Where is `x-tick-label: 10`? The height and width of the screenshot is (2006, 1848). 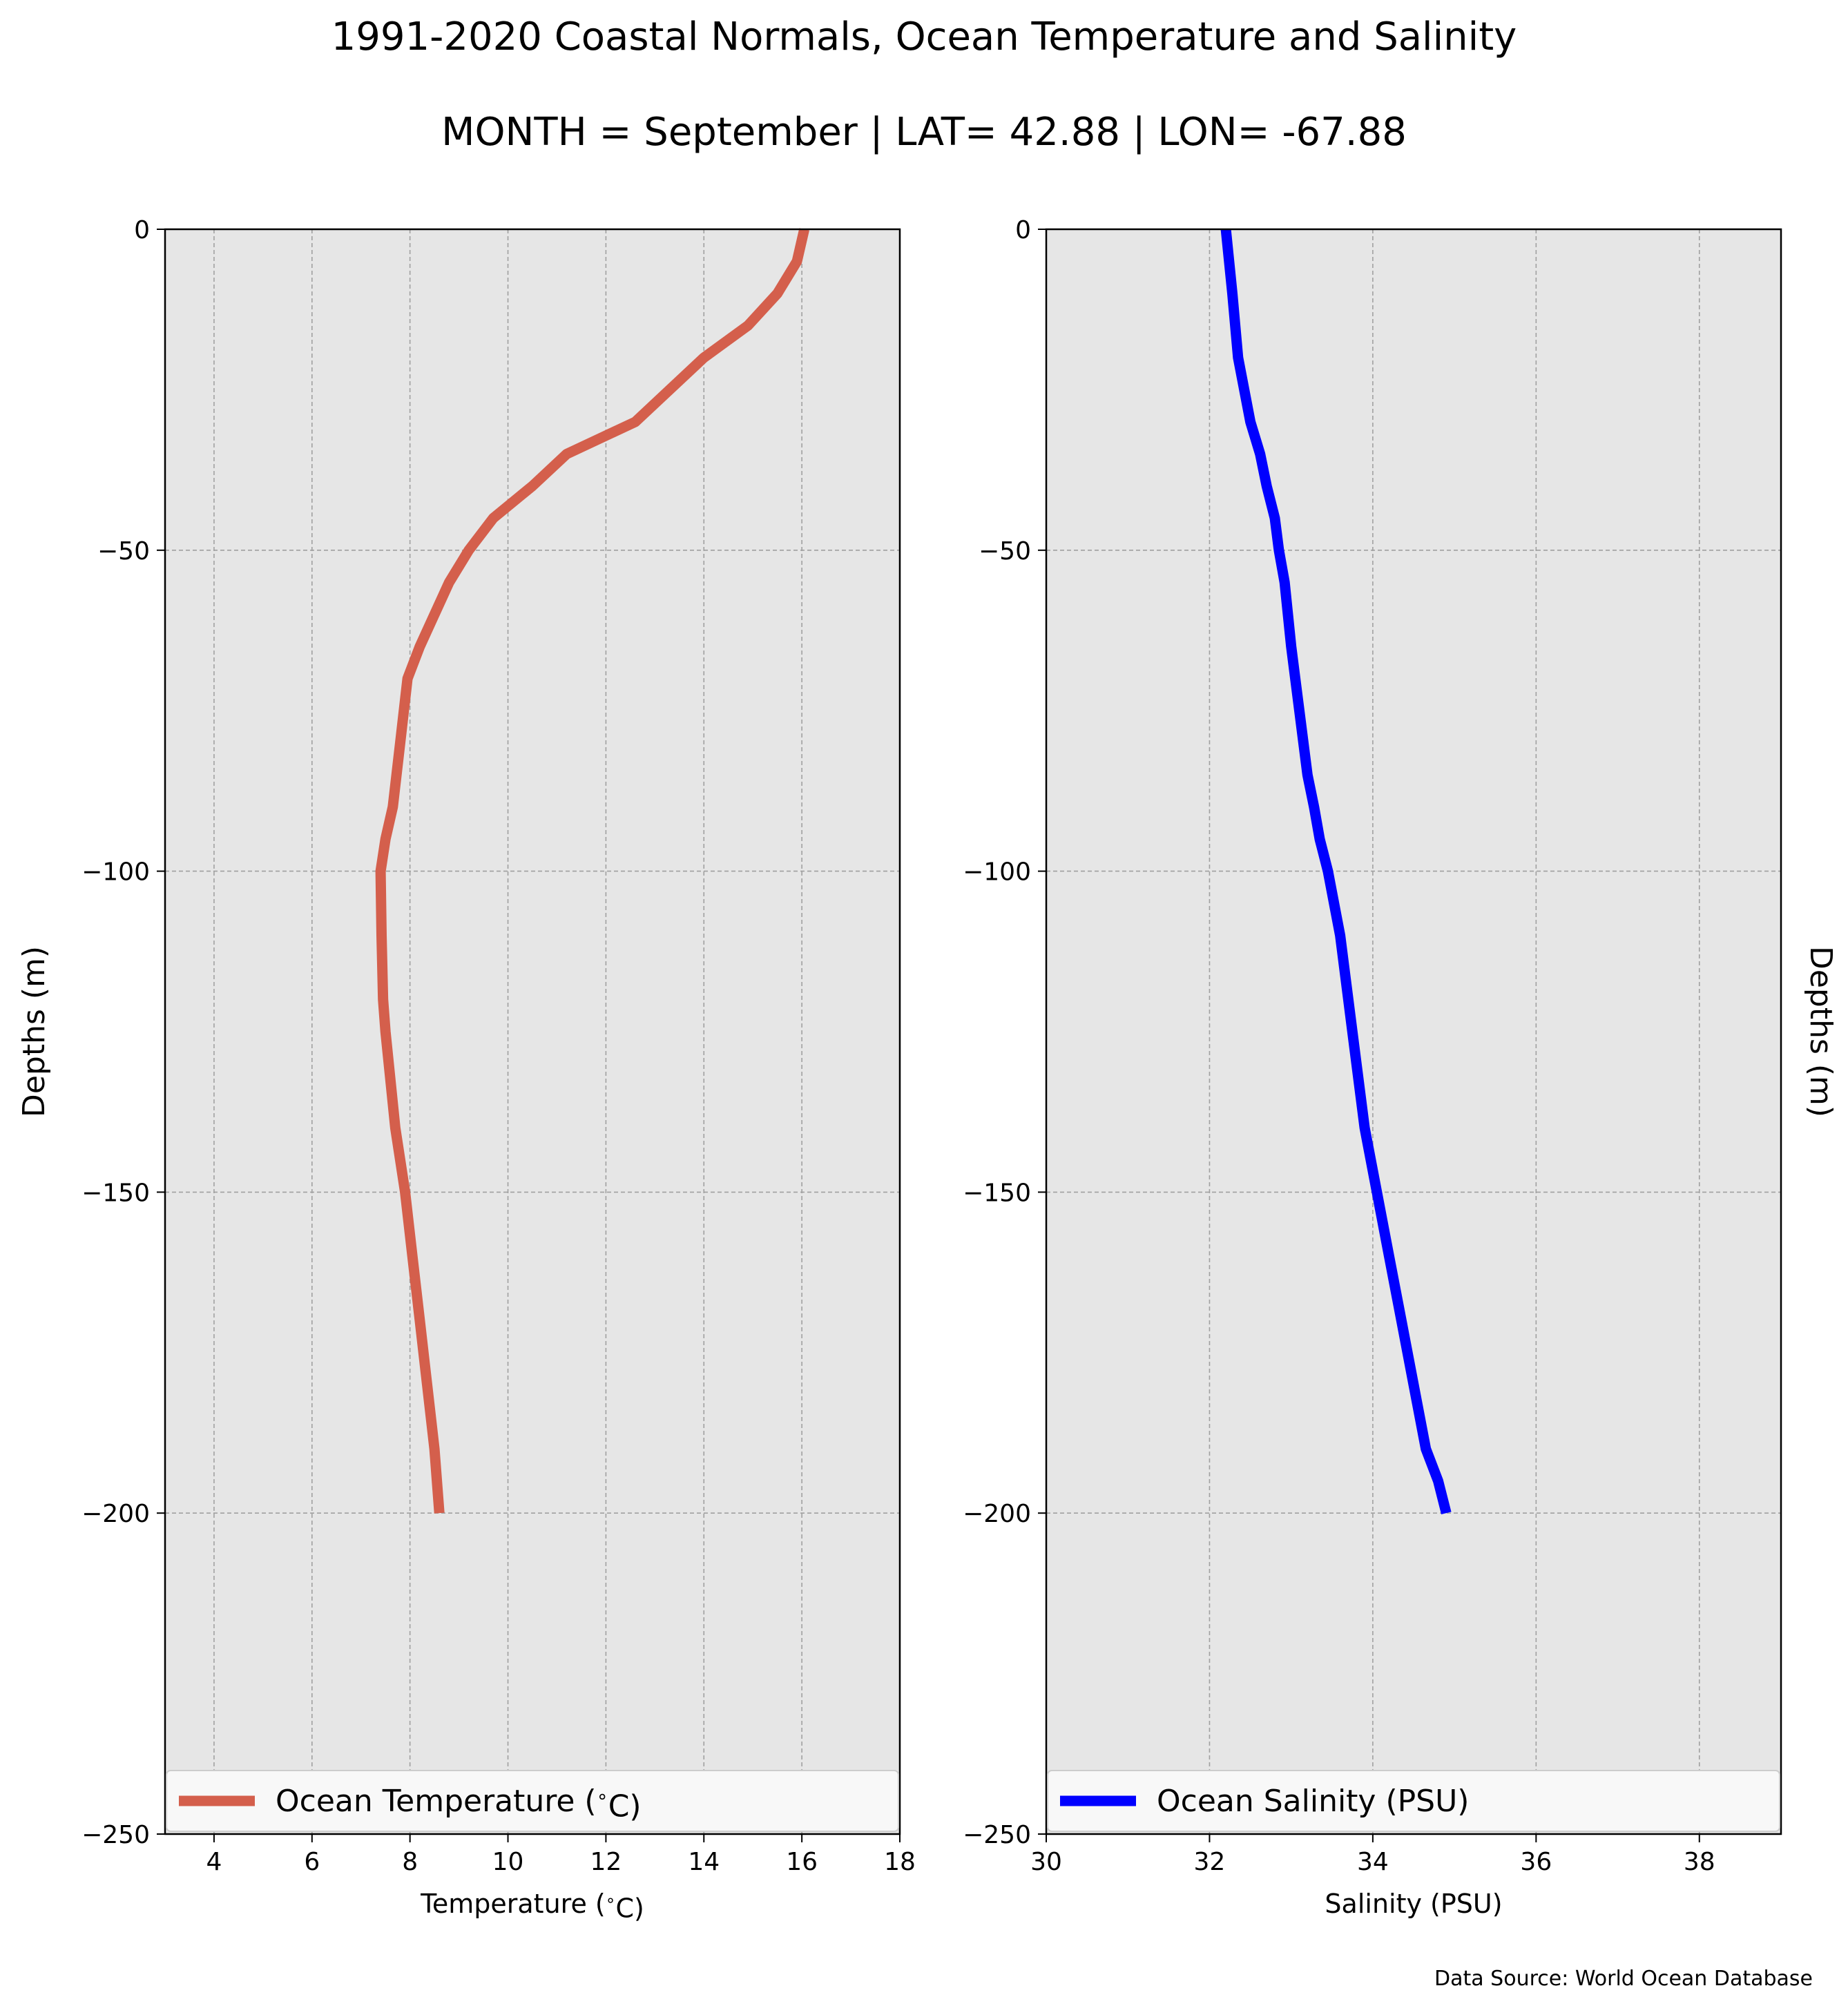
x-tick-label: 10 is located at coordinates (508, 1862).